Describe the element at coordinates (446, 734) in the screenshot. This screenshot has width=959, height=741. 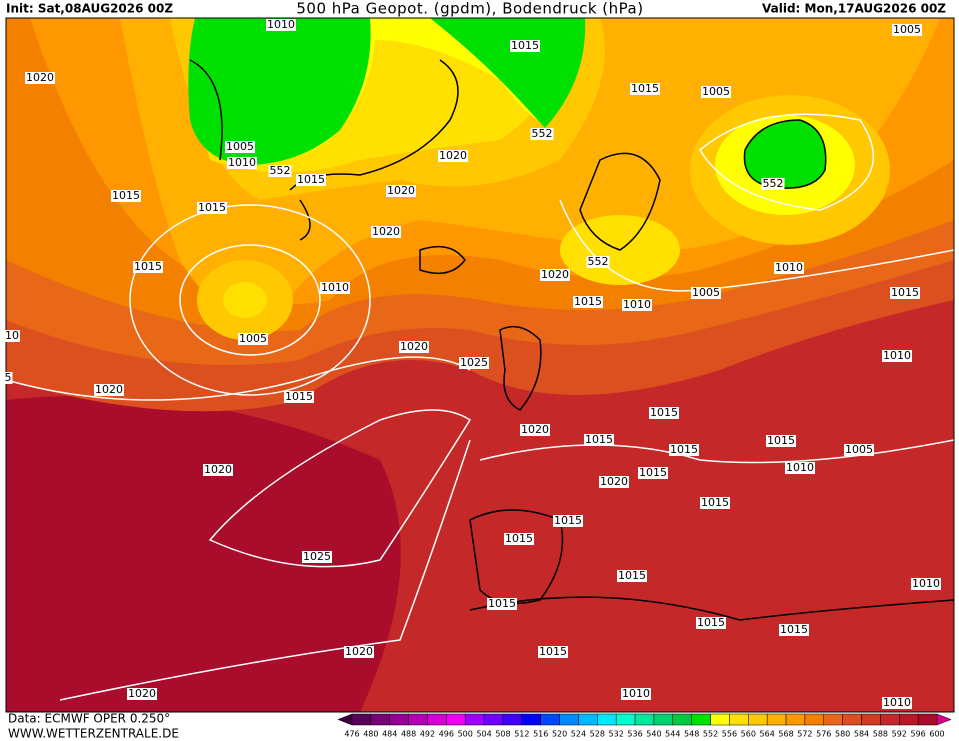
I see `colorbar-label: 496` at that location.